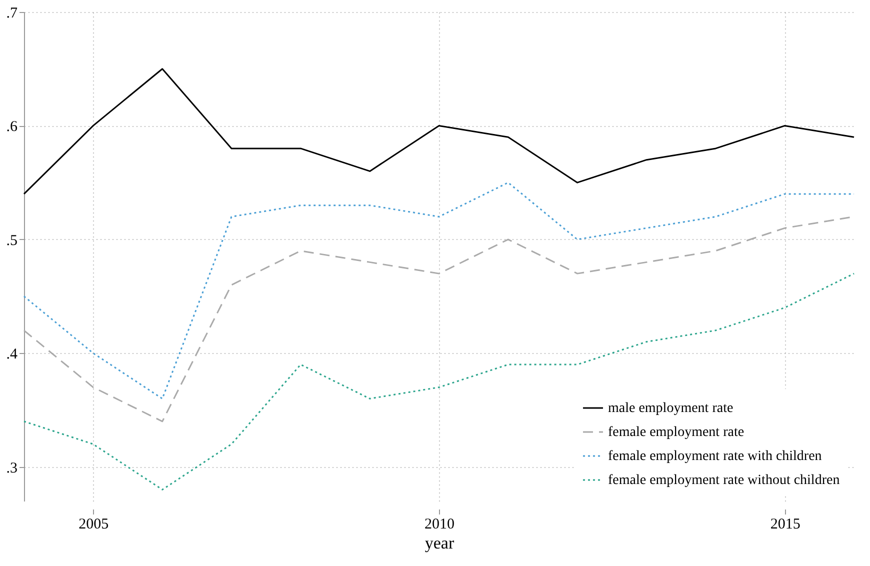 The width and height of the screenshot is (870, 566). Describe the element at coordinates (715, 456) in the screenshot. I see `legend-label: female employment rate with children` at that location.